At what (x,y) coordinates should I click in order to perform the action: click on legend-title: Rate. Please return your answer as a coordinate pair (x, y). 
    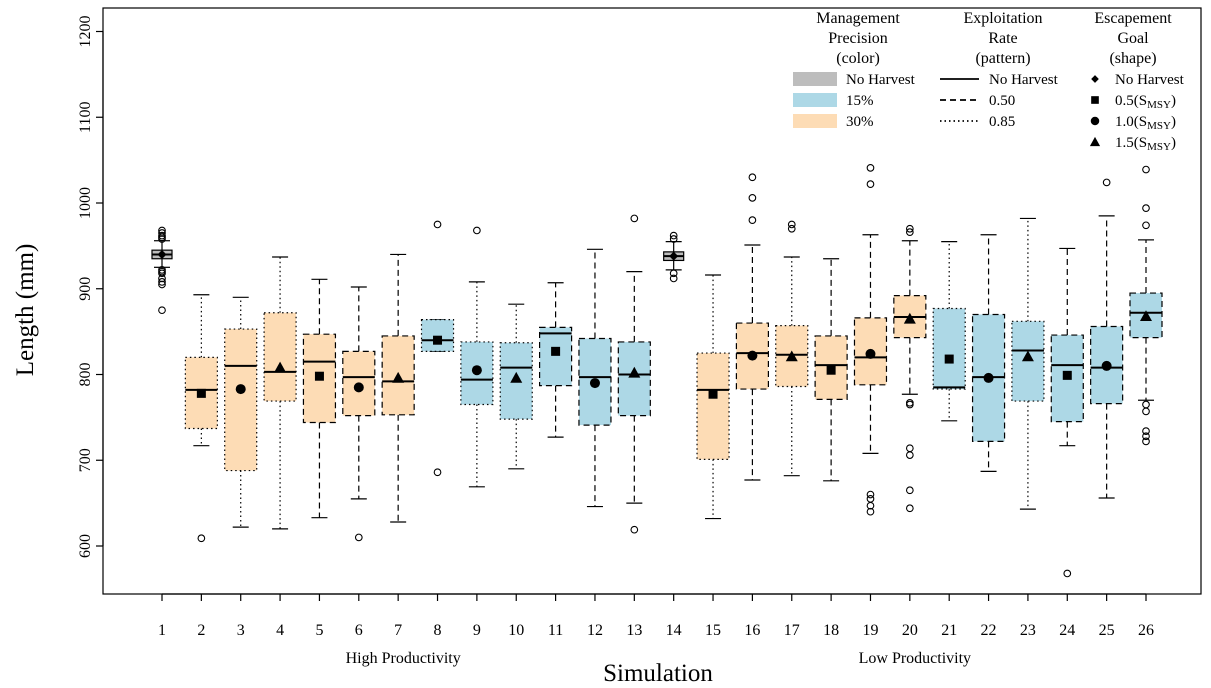
    Looking at the image, I should click on (1002, 38).